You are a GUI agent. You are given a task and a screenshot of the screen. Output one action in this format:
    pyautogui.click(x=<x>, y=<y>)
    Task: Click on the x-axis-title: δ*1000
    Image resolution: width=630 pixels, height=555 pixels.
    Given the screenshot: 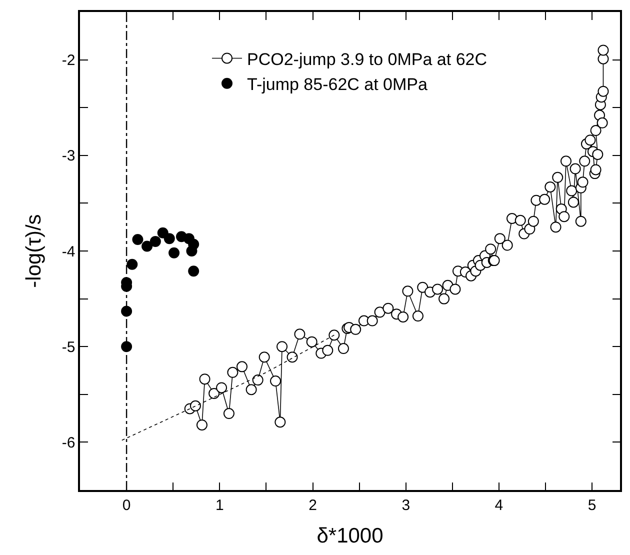 What is the action you would take?
    pyautogui.click(x=350, y=536)
    